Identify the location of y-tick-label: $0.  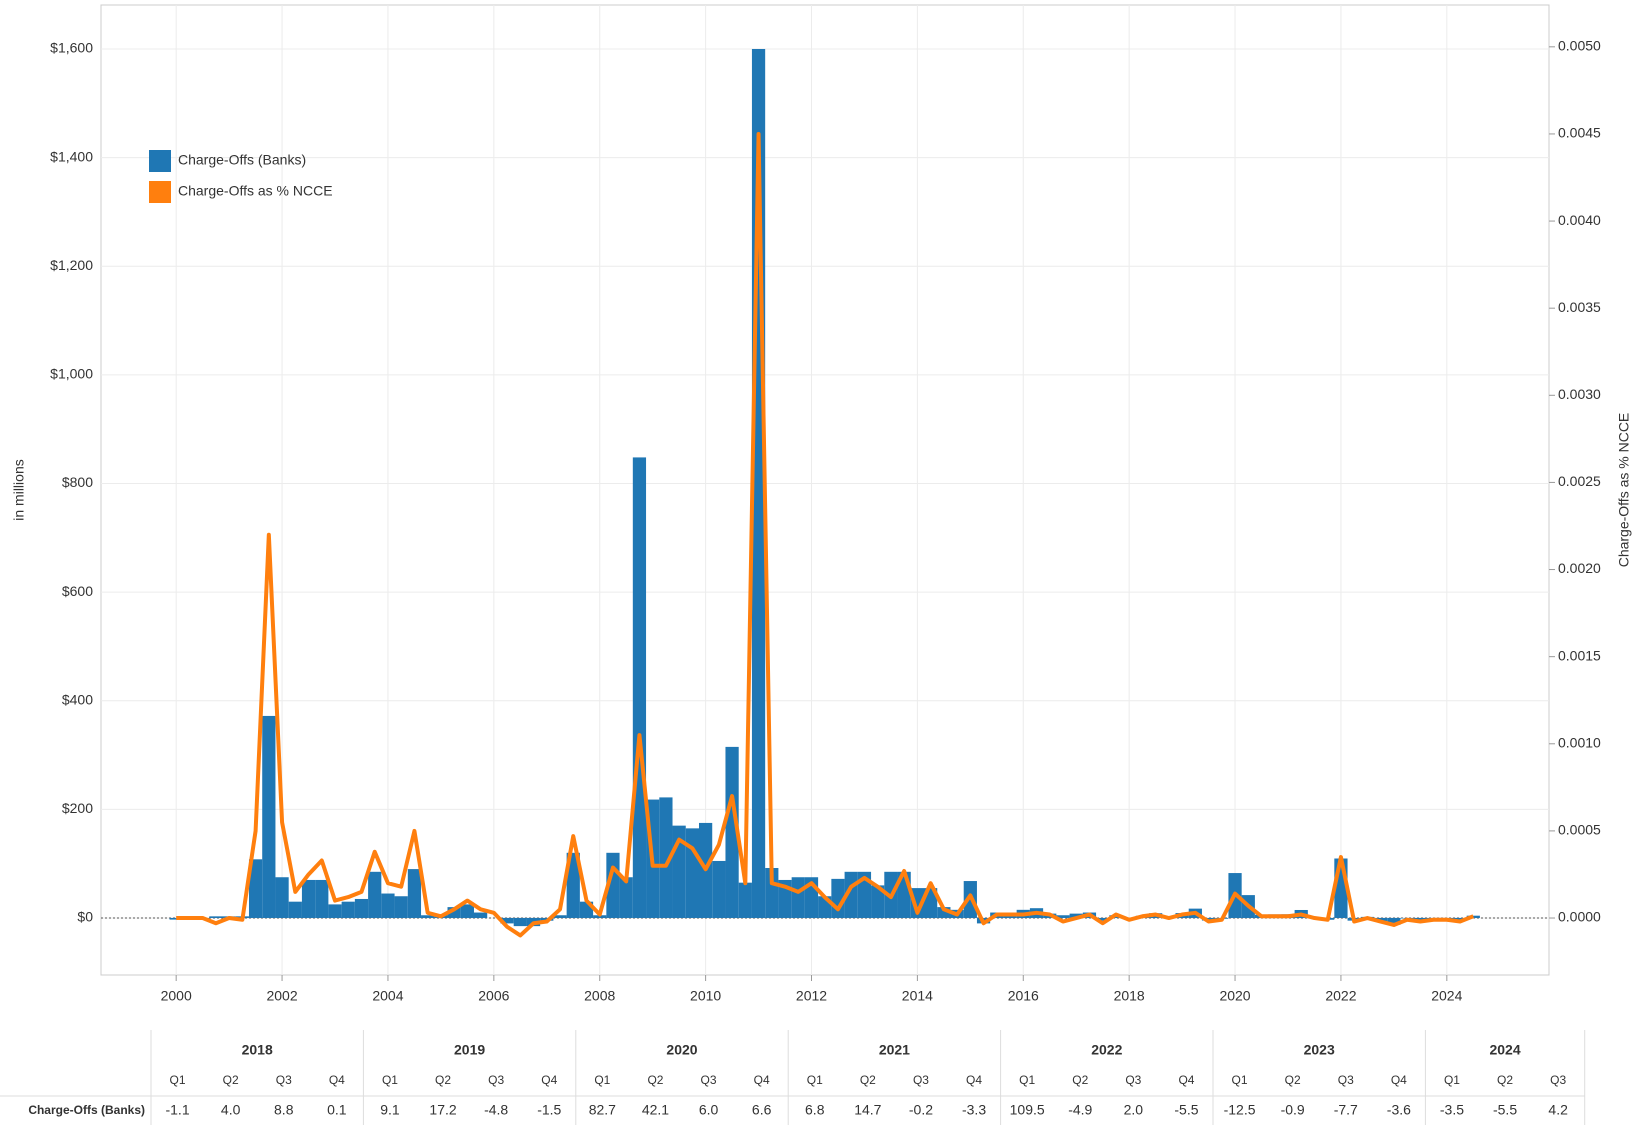
(85, 917).